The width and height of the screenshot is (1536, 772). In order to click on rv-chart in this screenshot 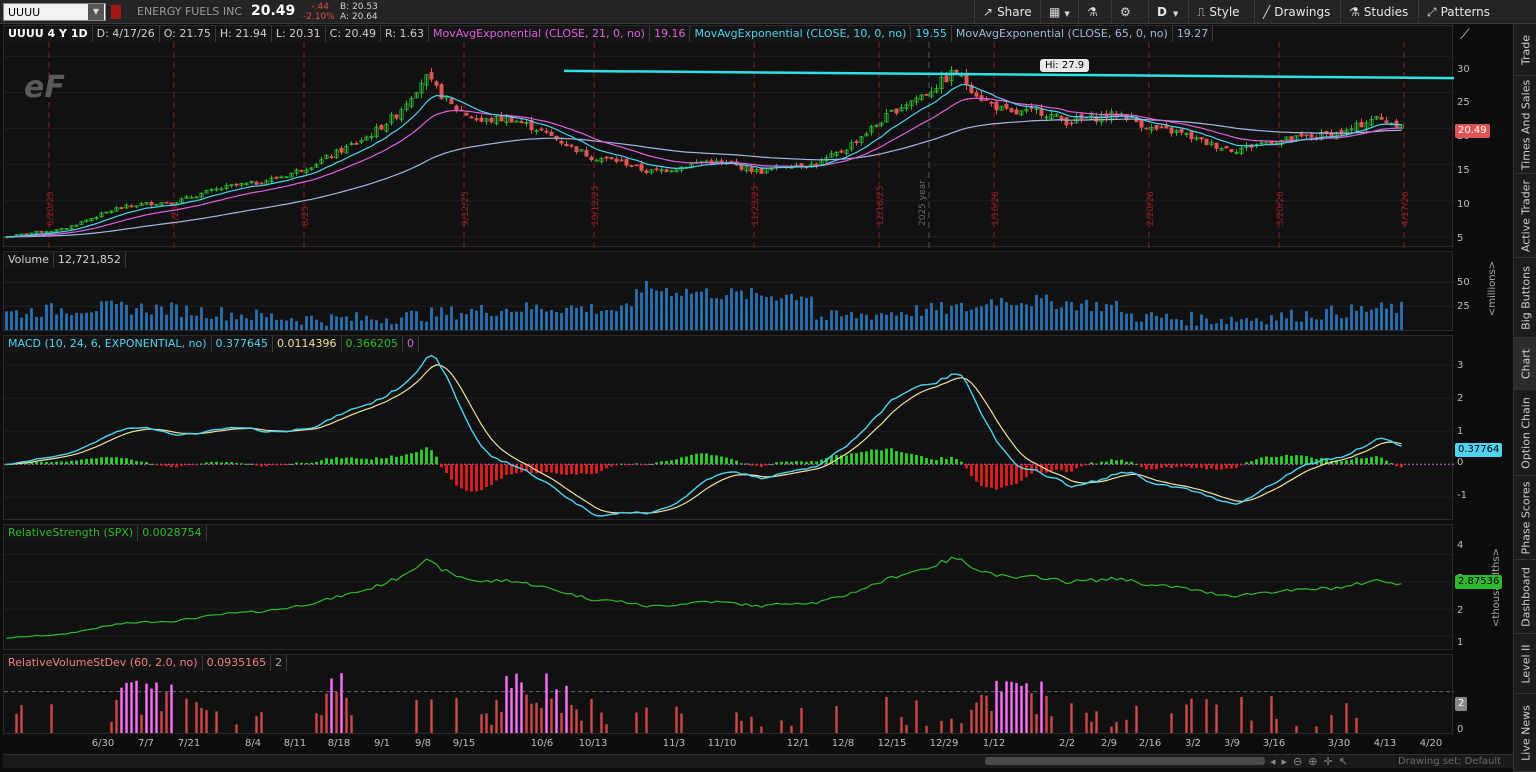, I will do `click(729, 695)`.